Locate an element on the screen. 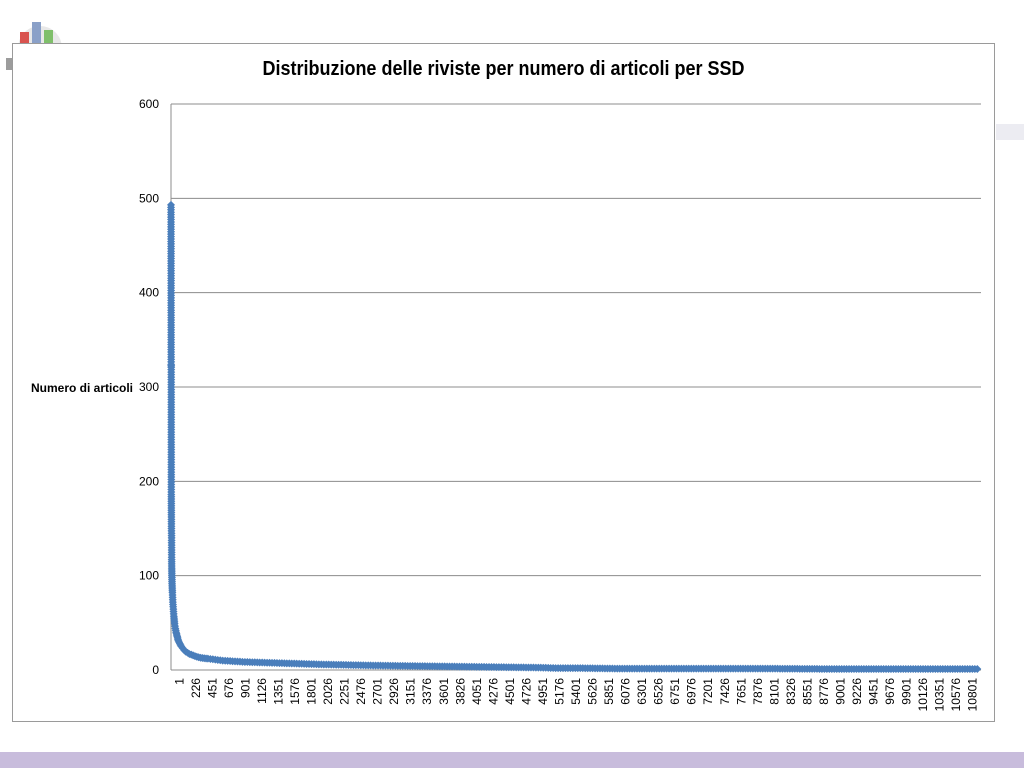  y-tick-label: 100 is located at coordinates (149, 576).